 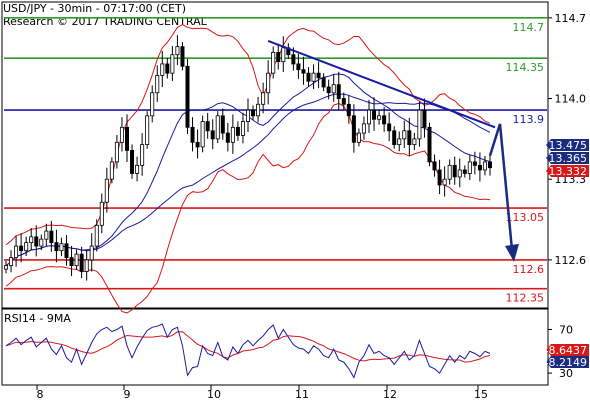 I want to click on chart-header-line2: Research © 2017 TRADING CENTRAL, so click(x=105, y=21).